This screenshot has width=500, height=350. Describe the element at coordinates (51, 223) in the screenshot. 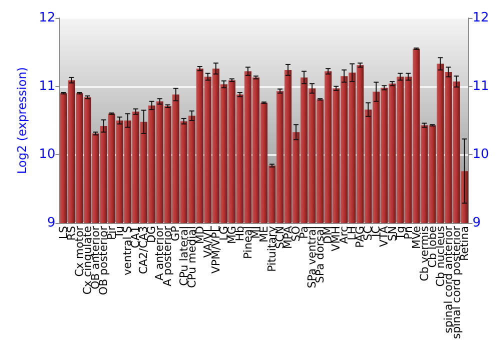

I see `y-tick-label: 9` at that location.